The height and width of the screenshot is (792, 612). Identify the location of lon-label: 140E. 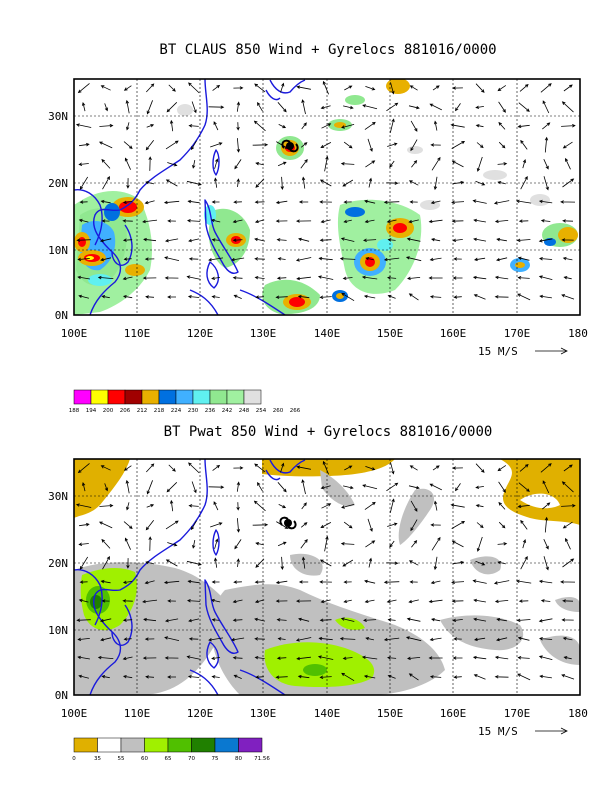
(327, 713).